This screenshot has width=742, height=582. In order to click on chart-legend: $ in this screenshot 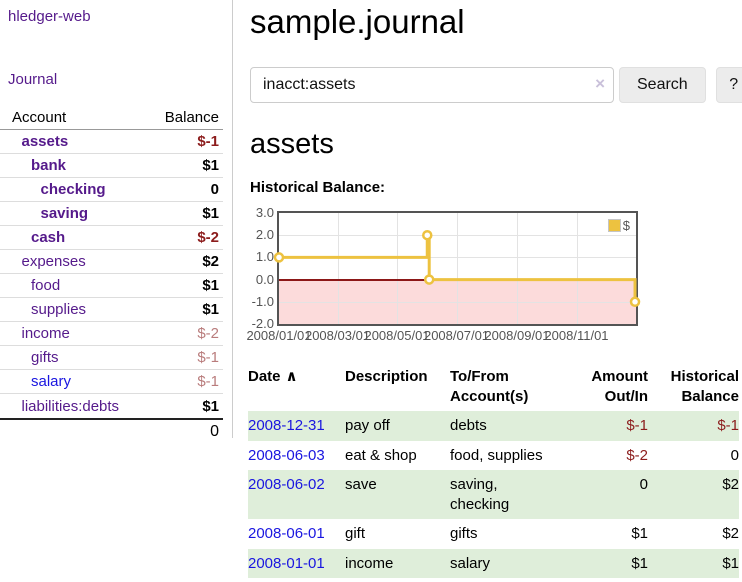, I will do `click(618, 225)`.